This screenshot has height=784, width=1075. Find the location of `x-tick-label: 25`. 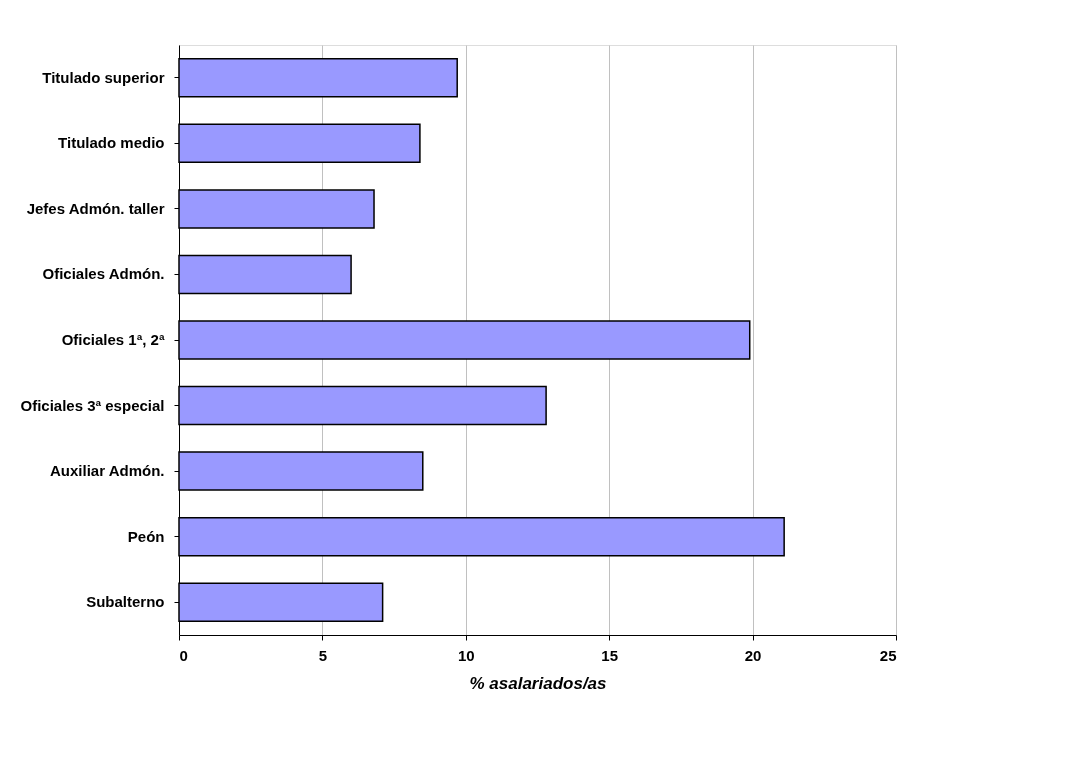

x-tick-label: 25 is located at coordinates (888, 655).